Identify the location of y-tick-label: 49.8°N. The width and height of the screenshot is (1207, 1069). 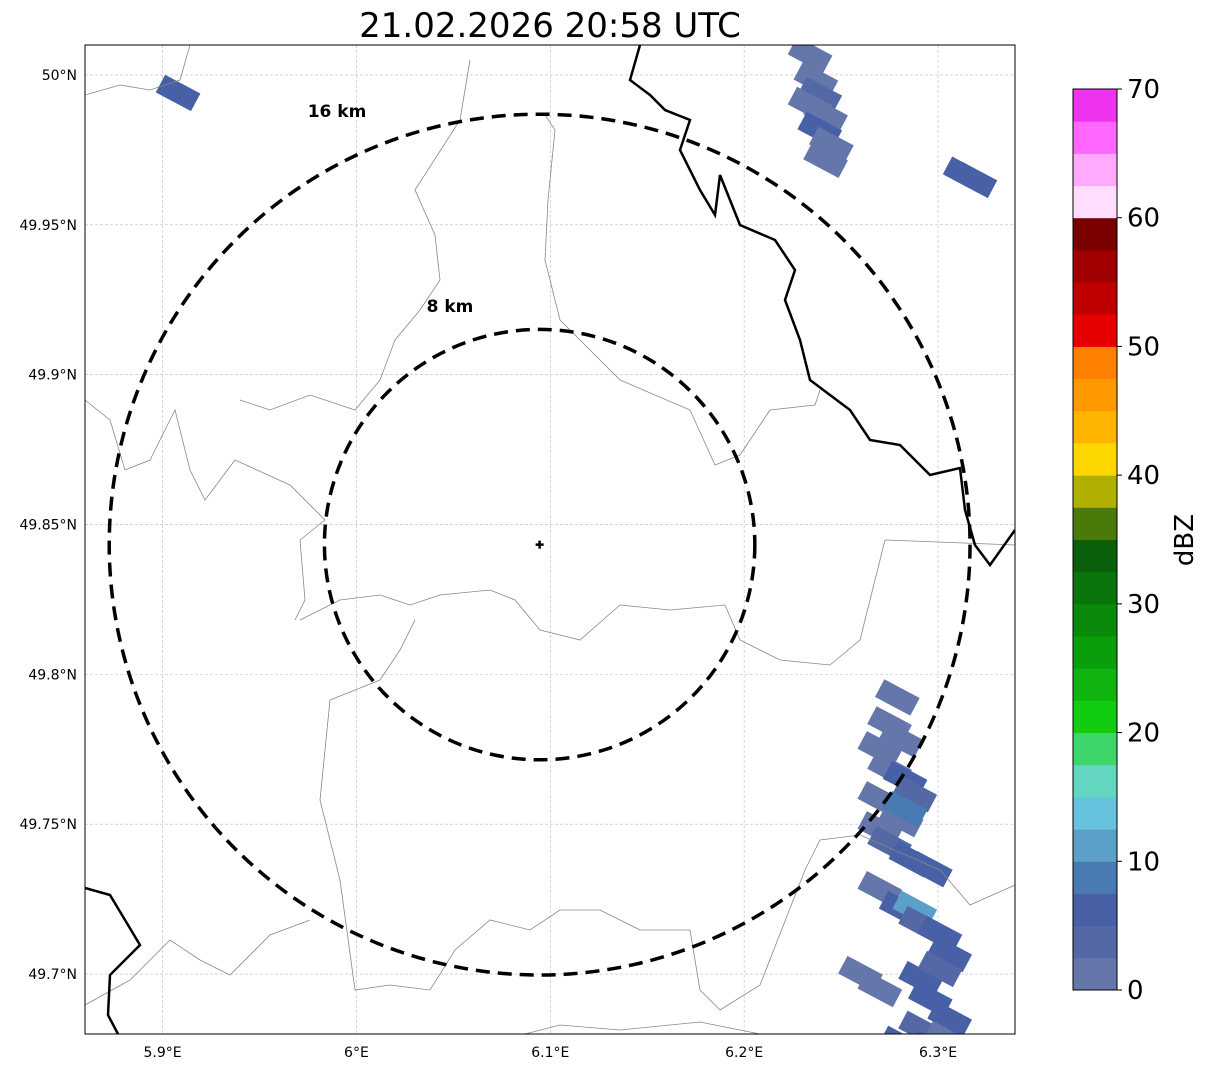
(52, 675).